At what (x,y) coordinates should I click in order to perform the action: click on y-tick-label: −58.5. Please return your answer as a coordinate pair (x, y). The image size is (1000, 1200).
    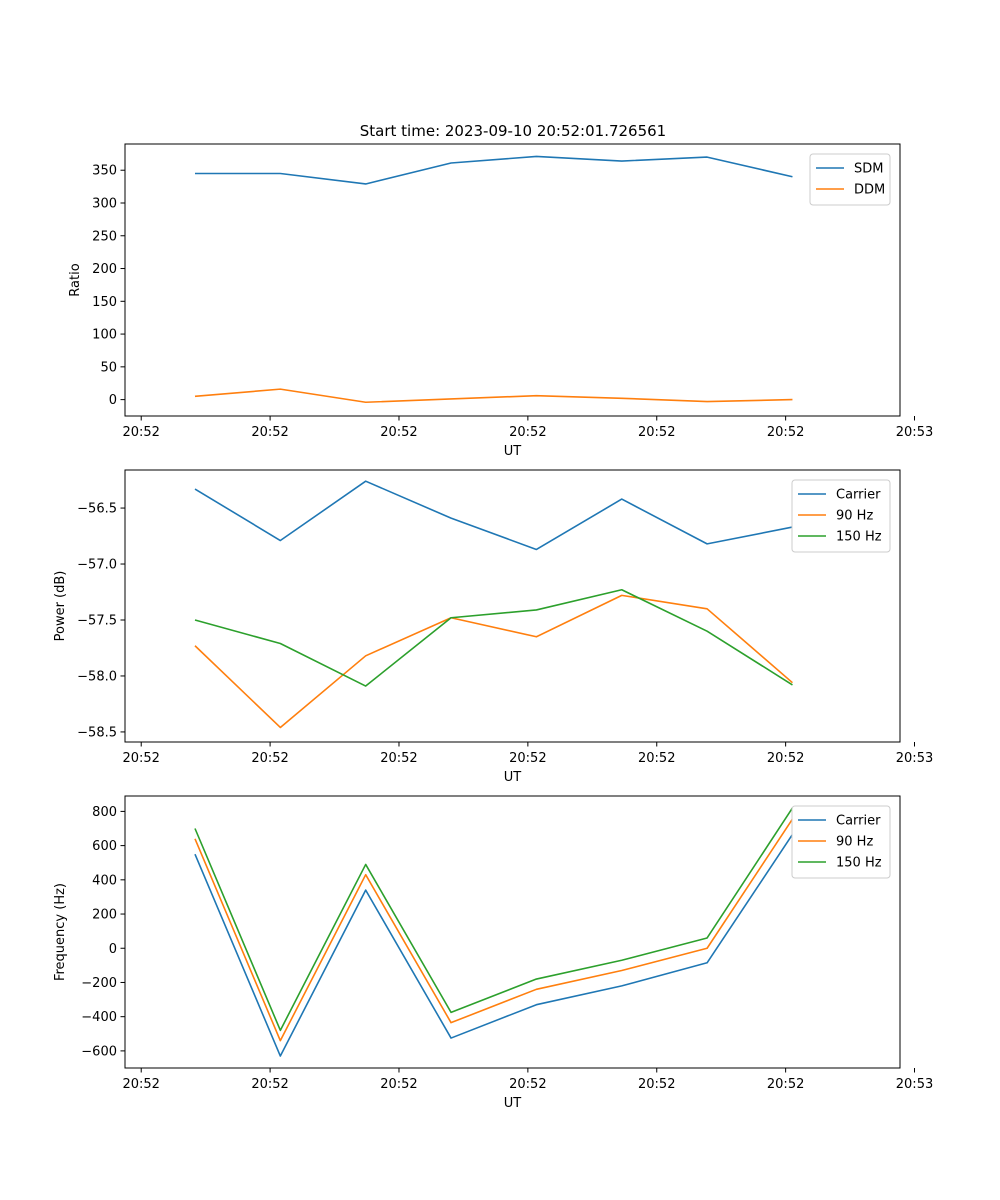
    Looking at the image, I should click on (97, 732).